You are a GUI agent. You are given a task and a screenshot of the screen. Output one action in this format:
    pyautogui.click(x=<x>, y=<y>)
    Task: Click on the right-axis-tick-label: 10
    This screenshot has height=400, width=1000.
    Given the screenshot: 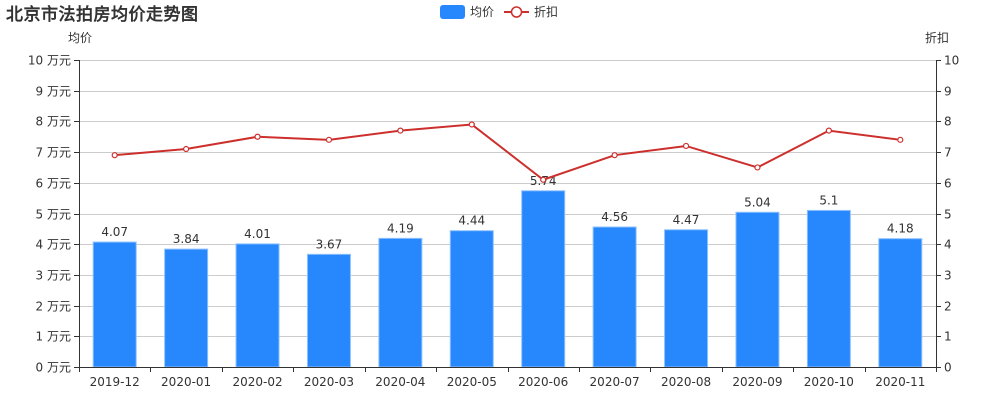 What is the action you would take?
    pyautogui.click(x=951, y=61)
    